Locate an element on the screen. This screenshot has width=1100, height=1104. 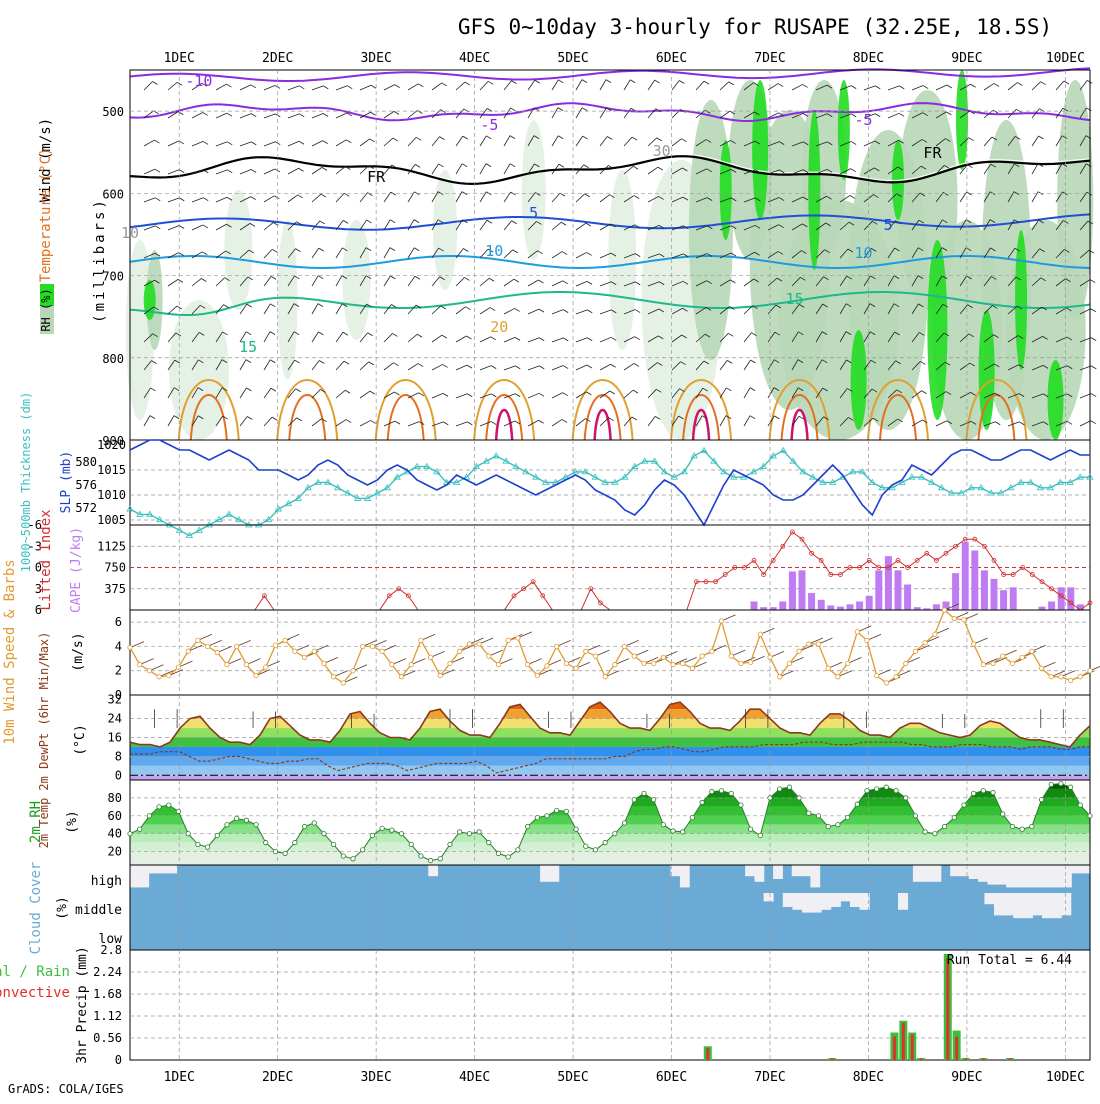
li-line is located at coordinates (610, 571).